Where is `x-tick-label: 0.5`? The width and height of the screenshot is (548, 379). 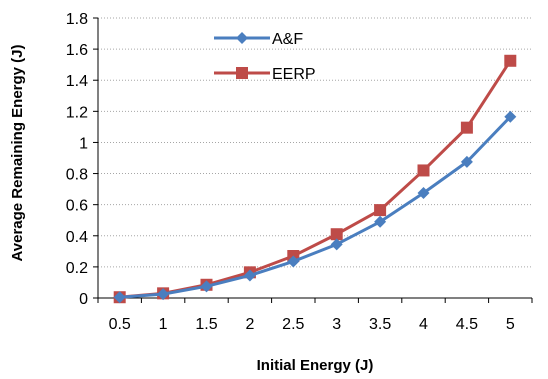 x-tick-label: 0.5 is located at coordinates (120, 324).